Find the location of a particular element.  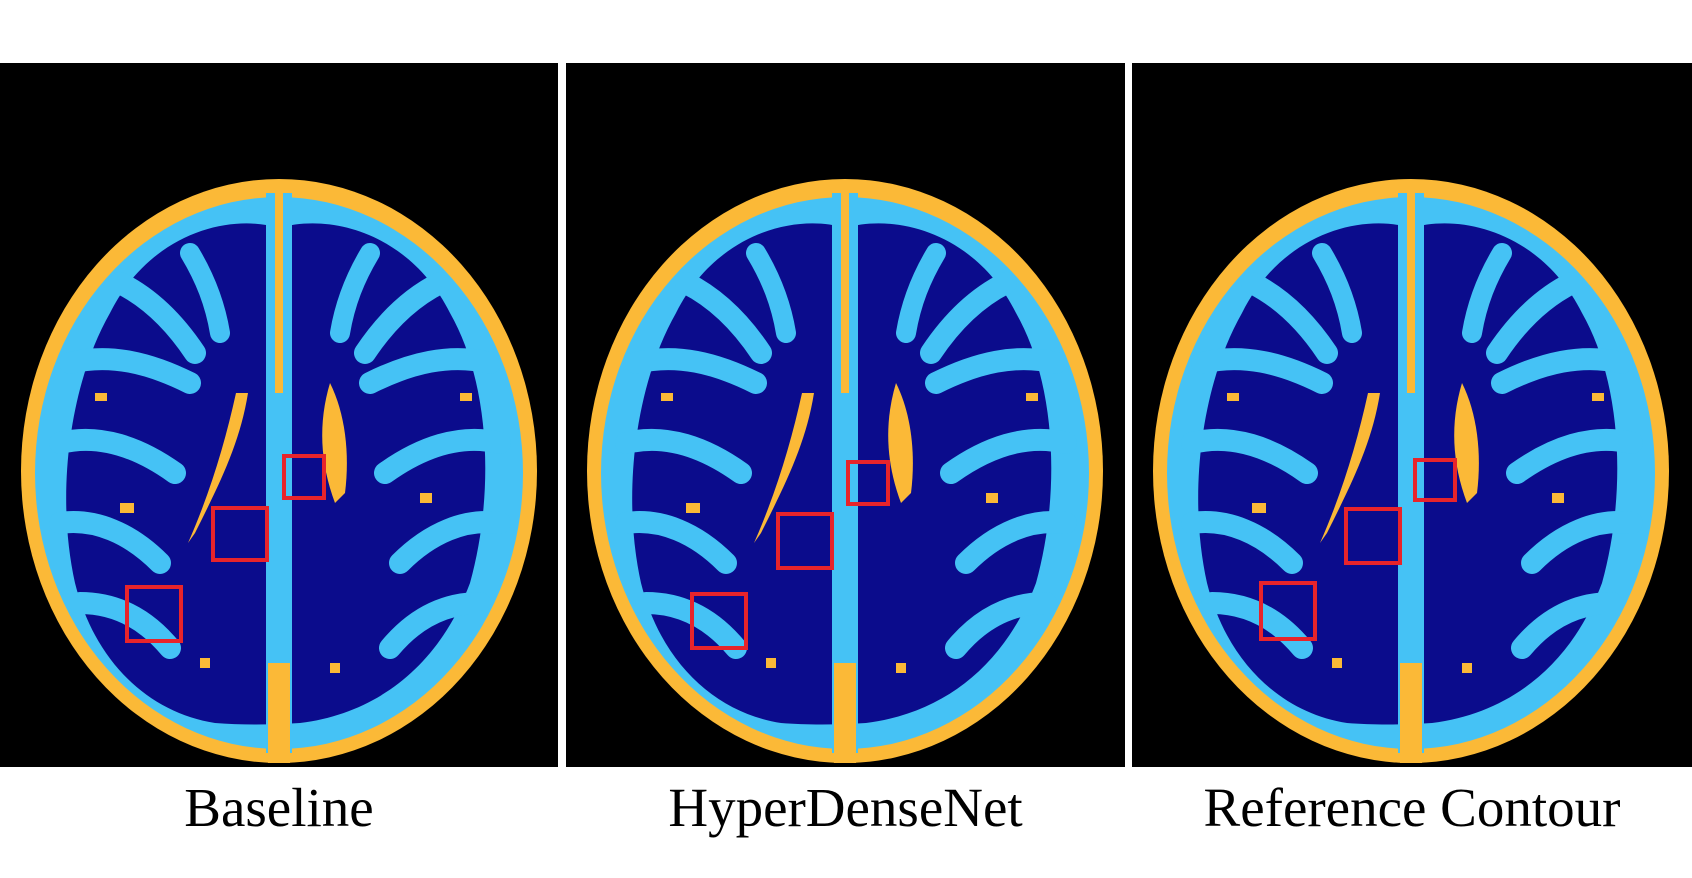

caption-baseline: Baseline is located at coordinates (279, 807).